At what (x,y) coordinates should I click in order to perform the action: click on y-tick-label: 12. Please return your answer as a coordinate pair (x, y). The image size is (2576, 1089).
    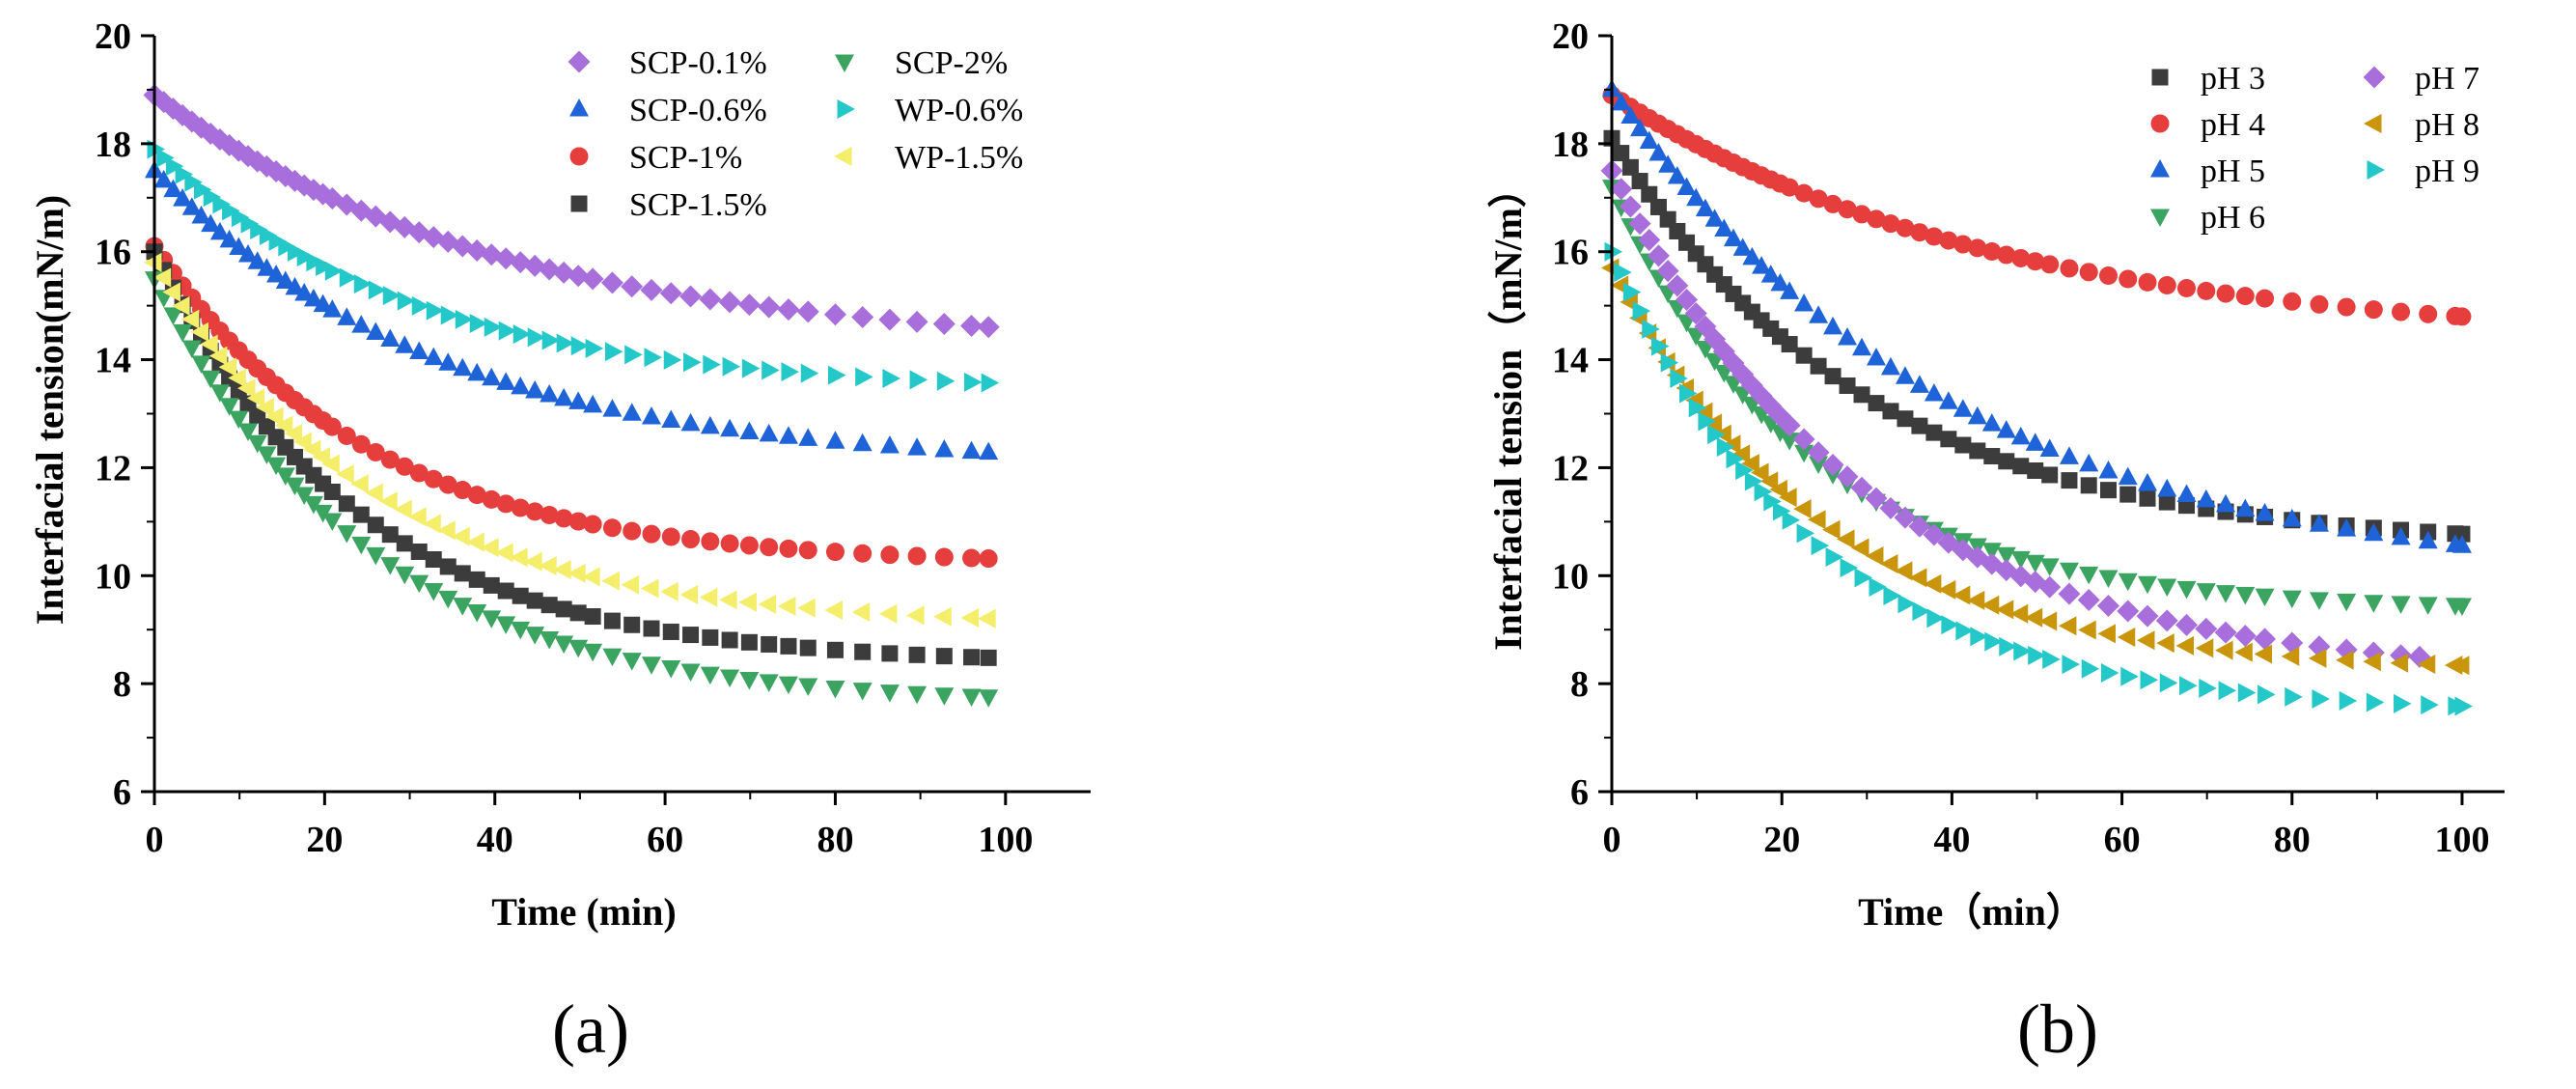
    Looking at the image, I should click on (1570, 468).